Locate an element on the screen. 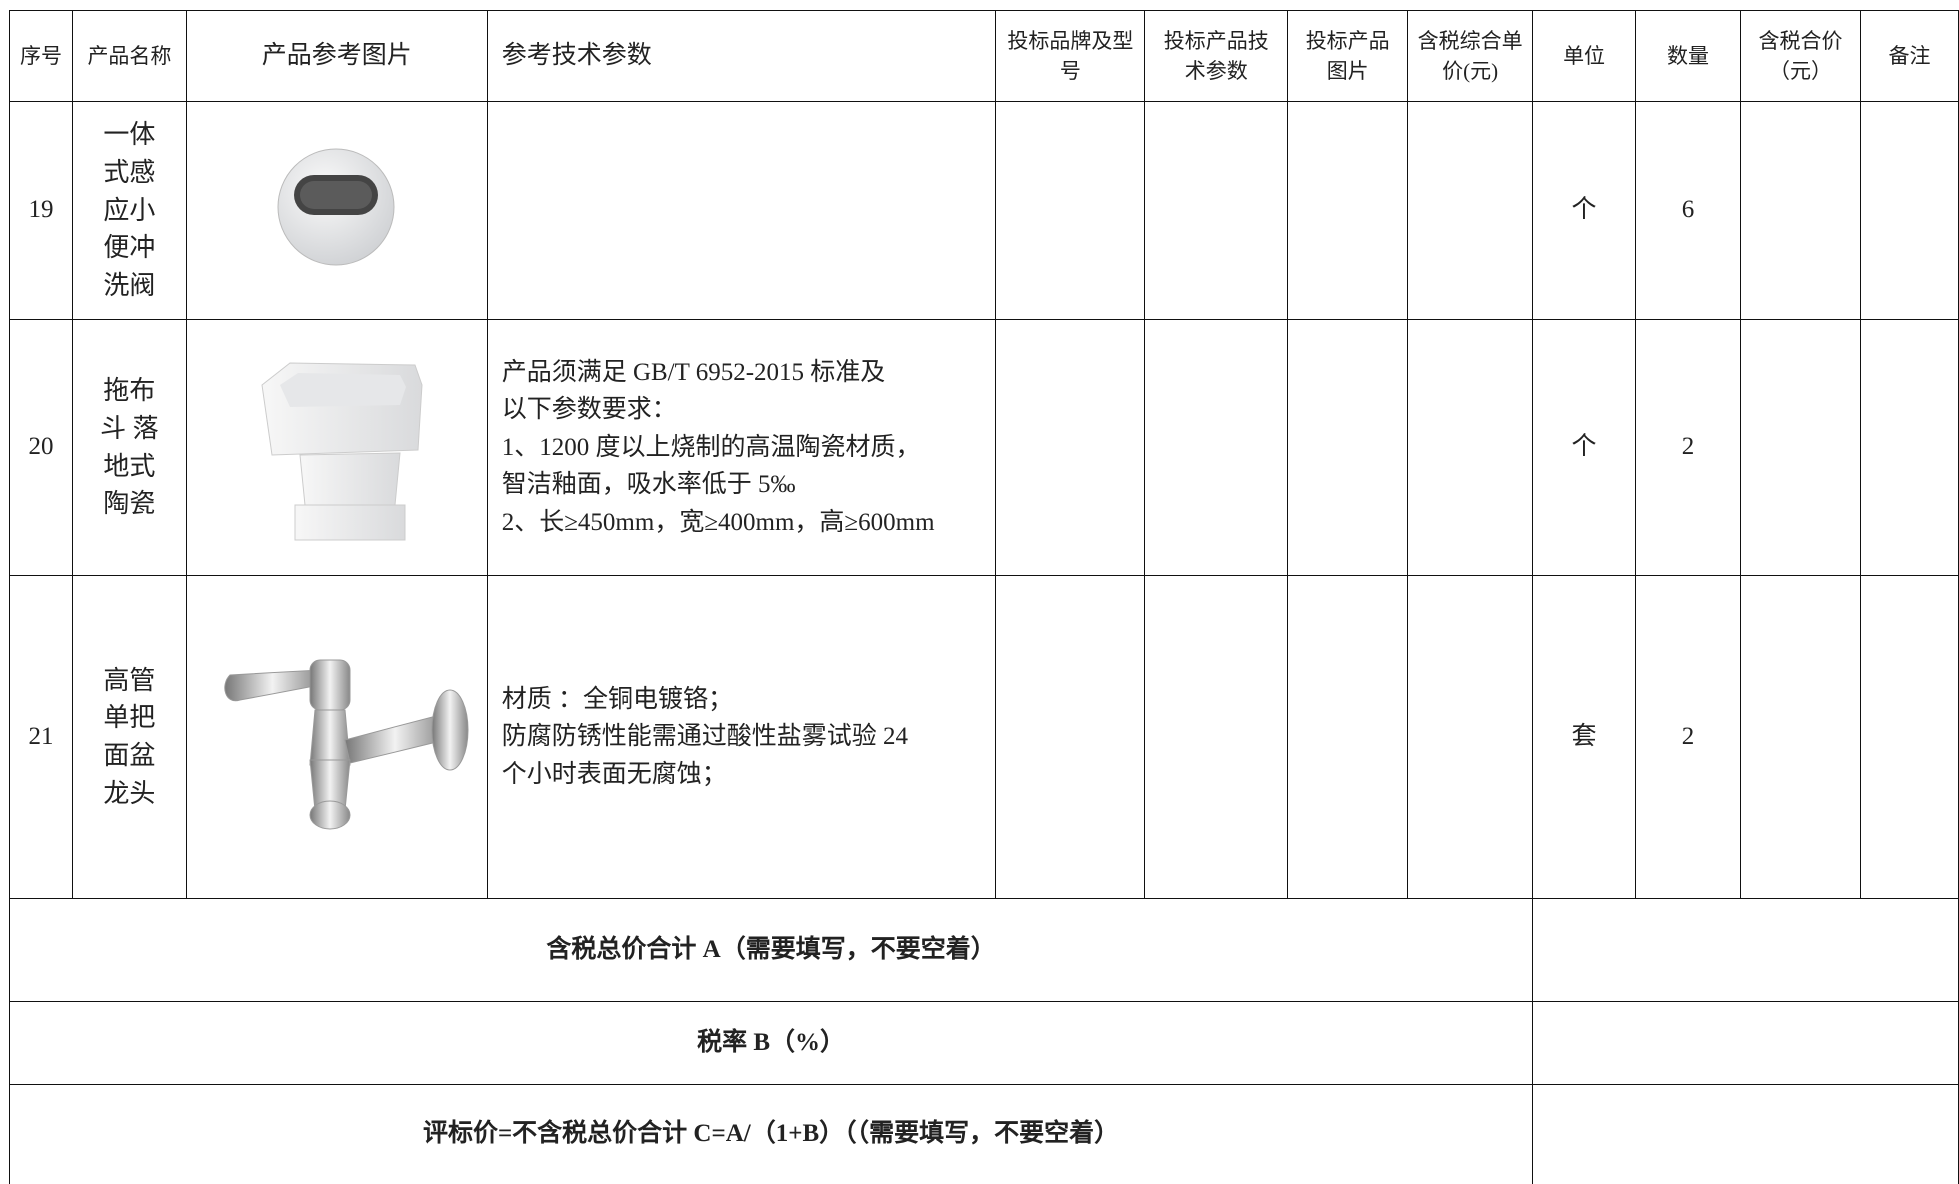 The height and width of the screenshot is (1184, 1959). text-line: 地式 is located at coordinates (129, 466).